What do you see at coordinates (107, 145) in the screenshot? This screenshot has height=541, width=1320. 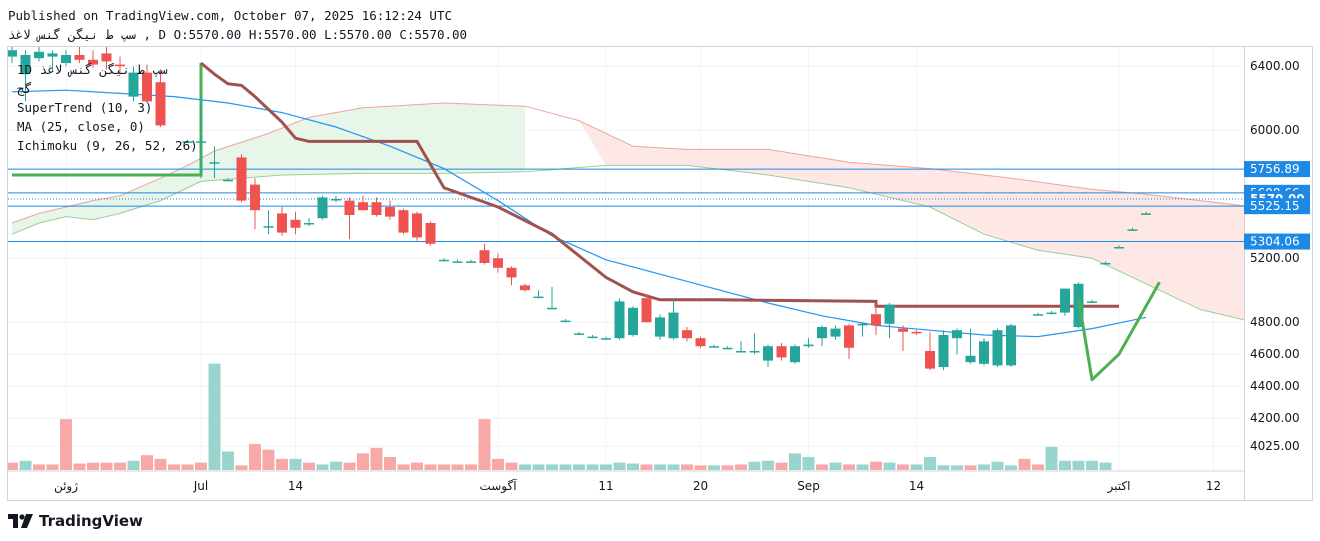 I see `legend-ichimoku: Ichimoku (9, 26, 52, 26)` at bounding box center [107, 145].